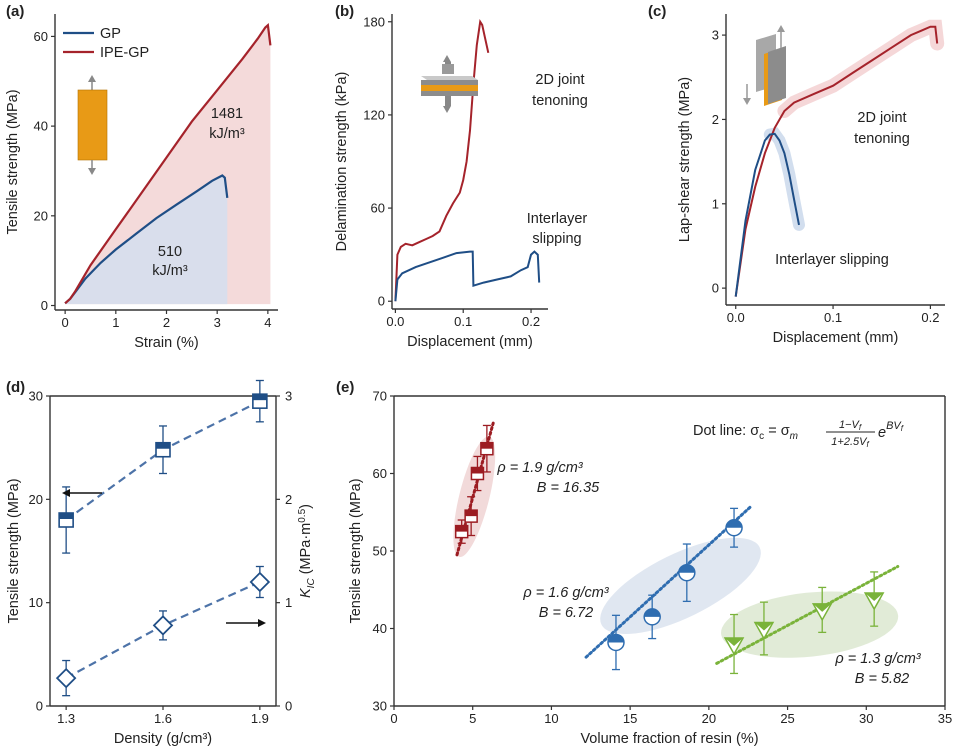  I want to click on y-tick-label: 10, so click(36, 602).